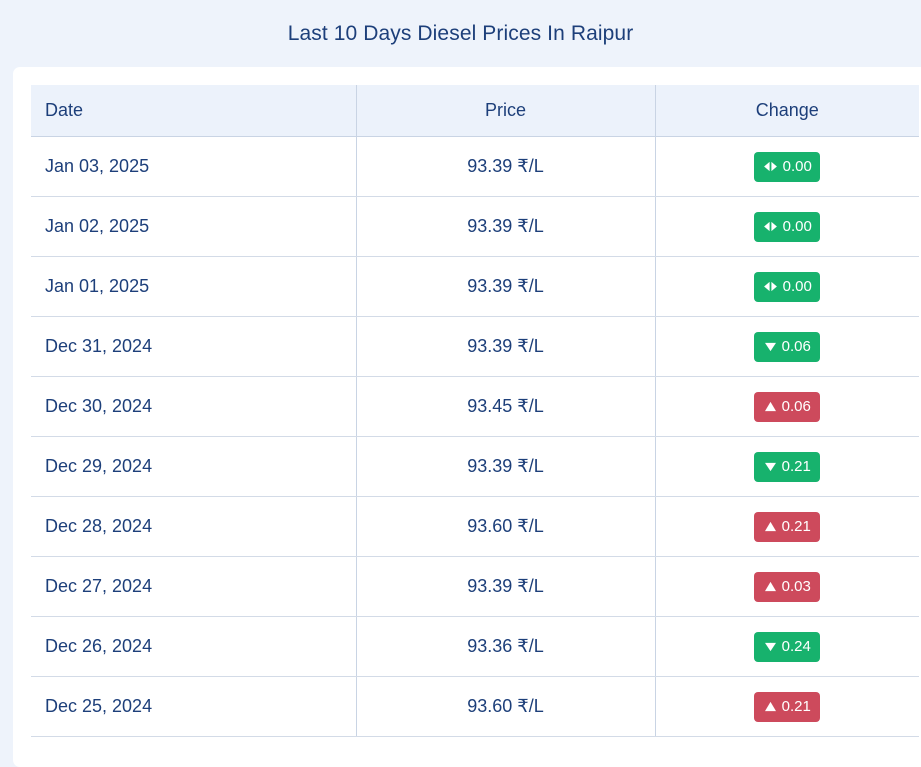  What do you see at coordinates (194, 586) in the screenshot?
I see `date-cell: Dec 27, 2024` at bounding box center [194, 586].